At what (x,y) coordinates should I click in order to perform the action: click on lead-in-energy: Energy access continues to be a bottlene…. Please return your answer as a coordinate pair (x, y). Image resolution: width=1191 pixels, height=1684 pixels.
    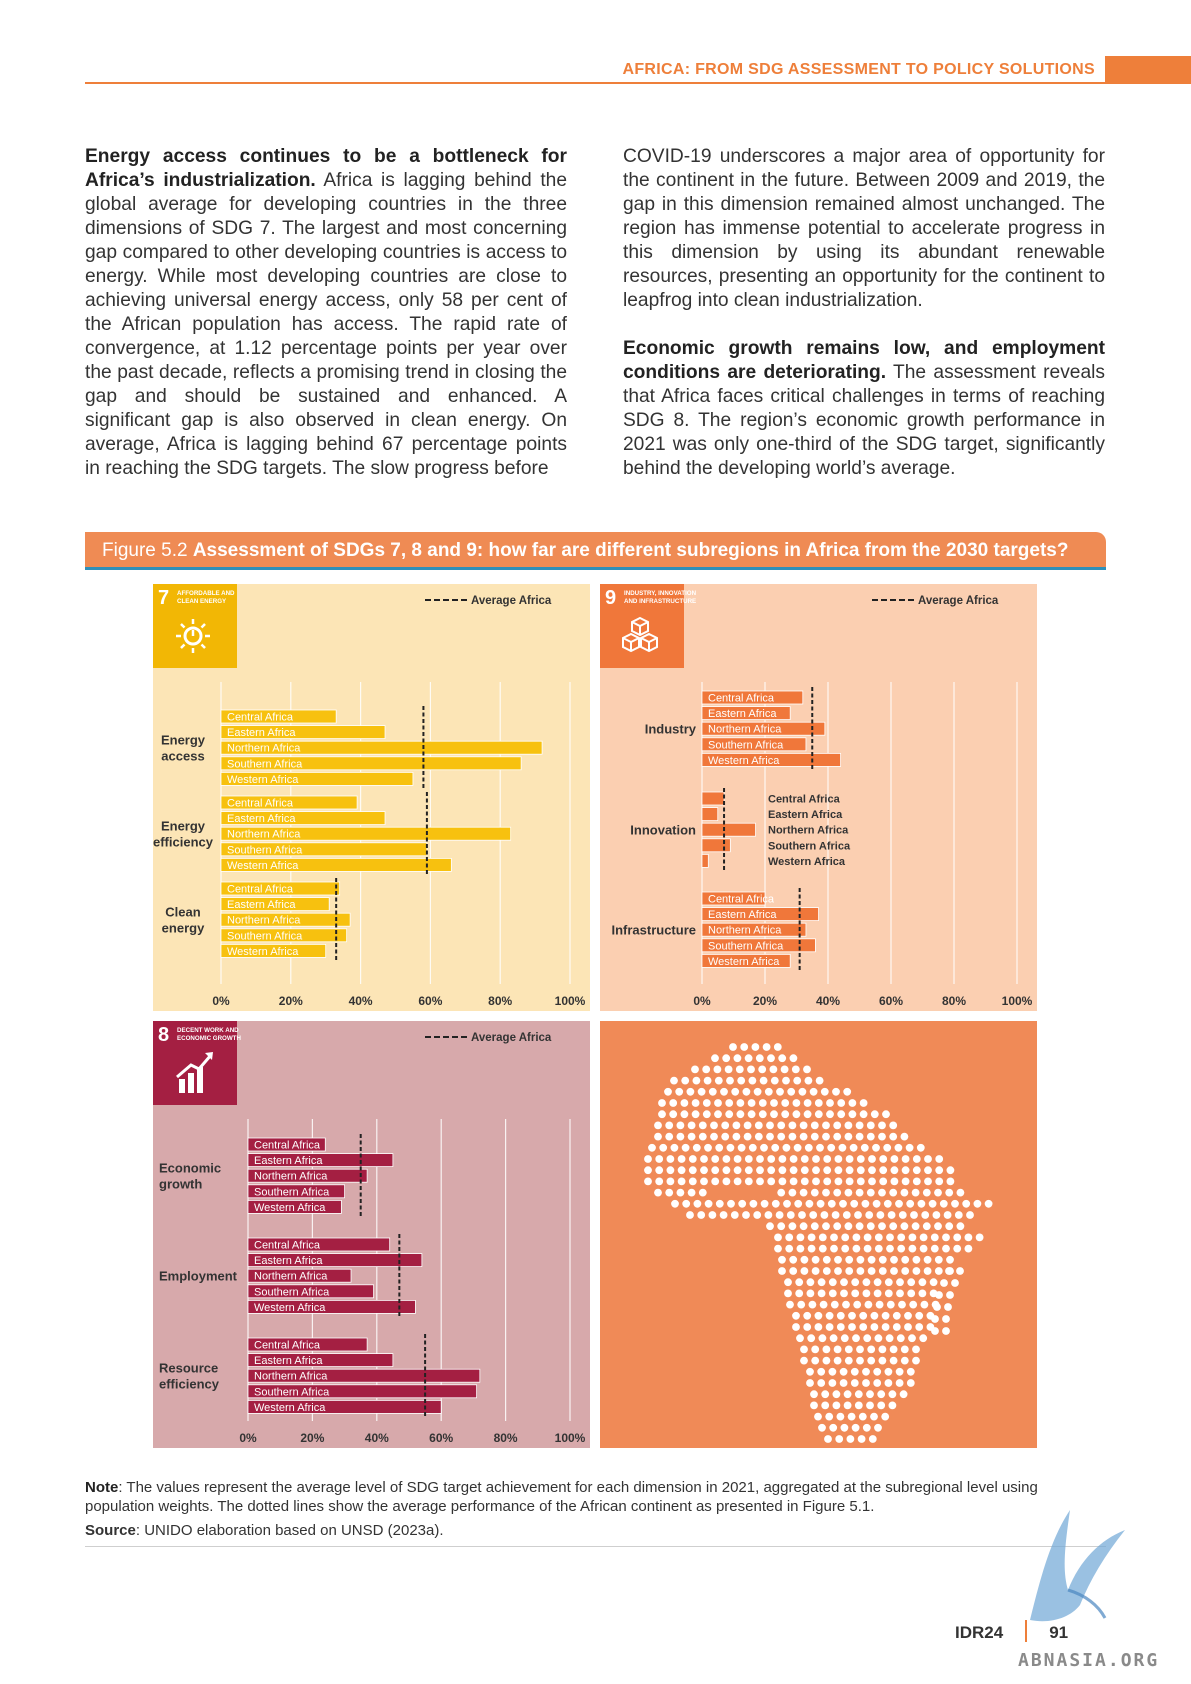
    Looking at the image, I should click on (326, 168).